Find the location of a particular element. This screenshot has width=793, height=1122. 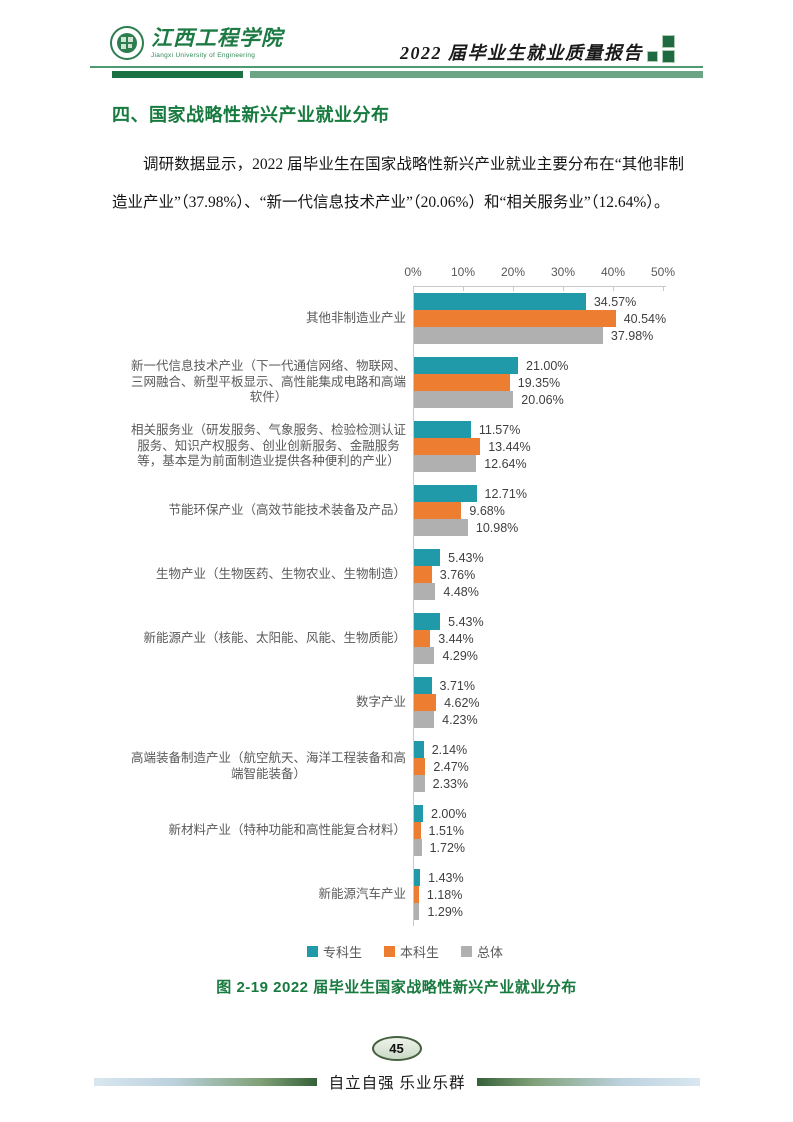

bar-line: 13.44% is located at coordinates (546, 446).